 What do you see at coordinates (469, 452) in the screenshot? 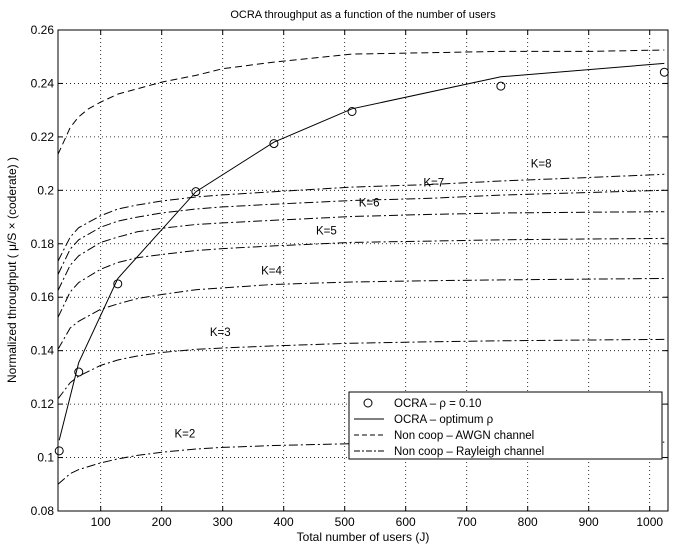
I see `legend-label: Non coop – Rayleigh channel` at bounding box center [469, 452].